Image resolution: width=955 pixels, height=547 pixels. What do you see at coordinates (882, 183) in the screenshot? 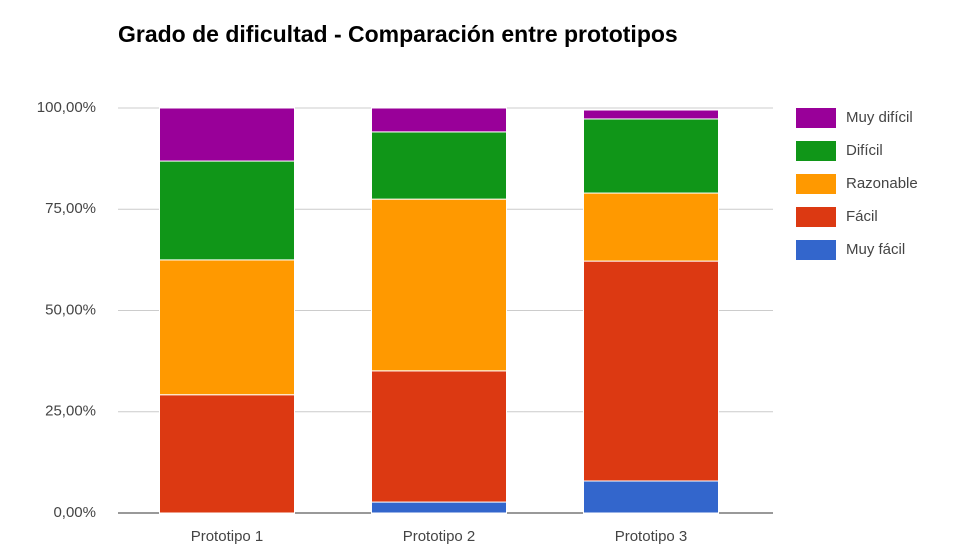
I see `legend-label: Razonable` at bounding box center [882, 183].